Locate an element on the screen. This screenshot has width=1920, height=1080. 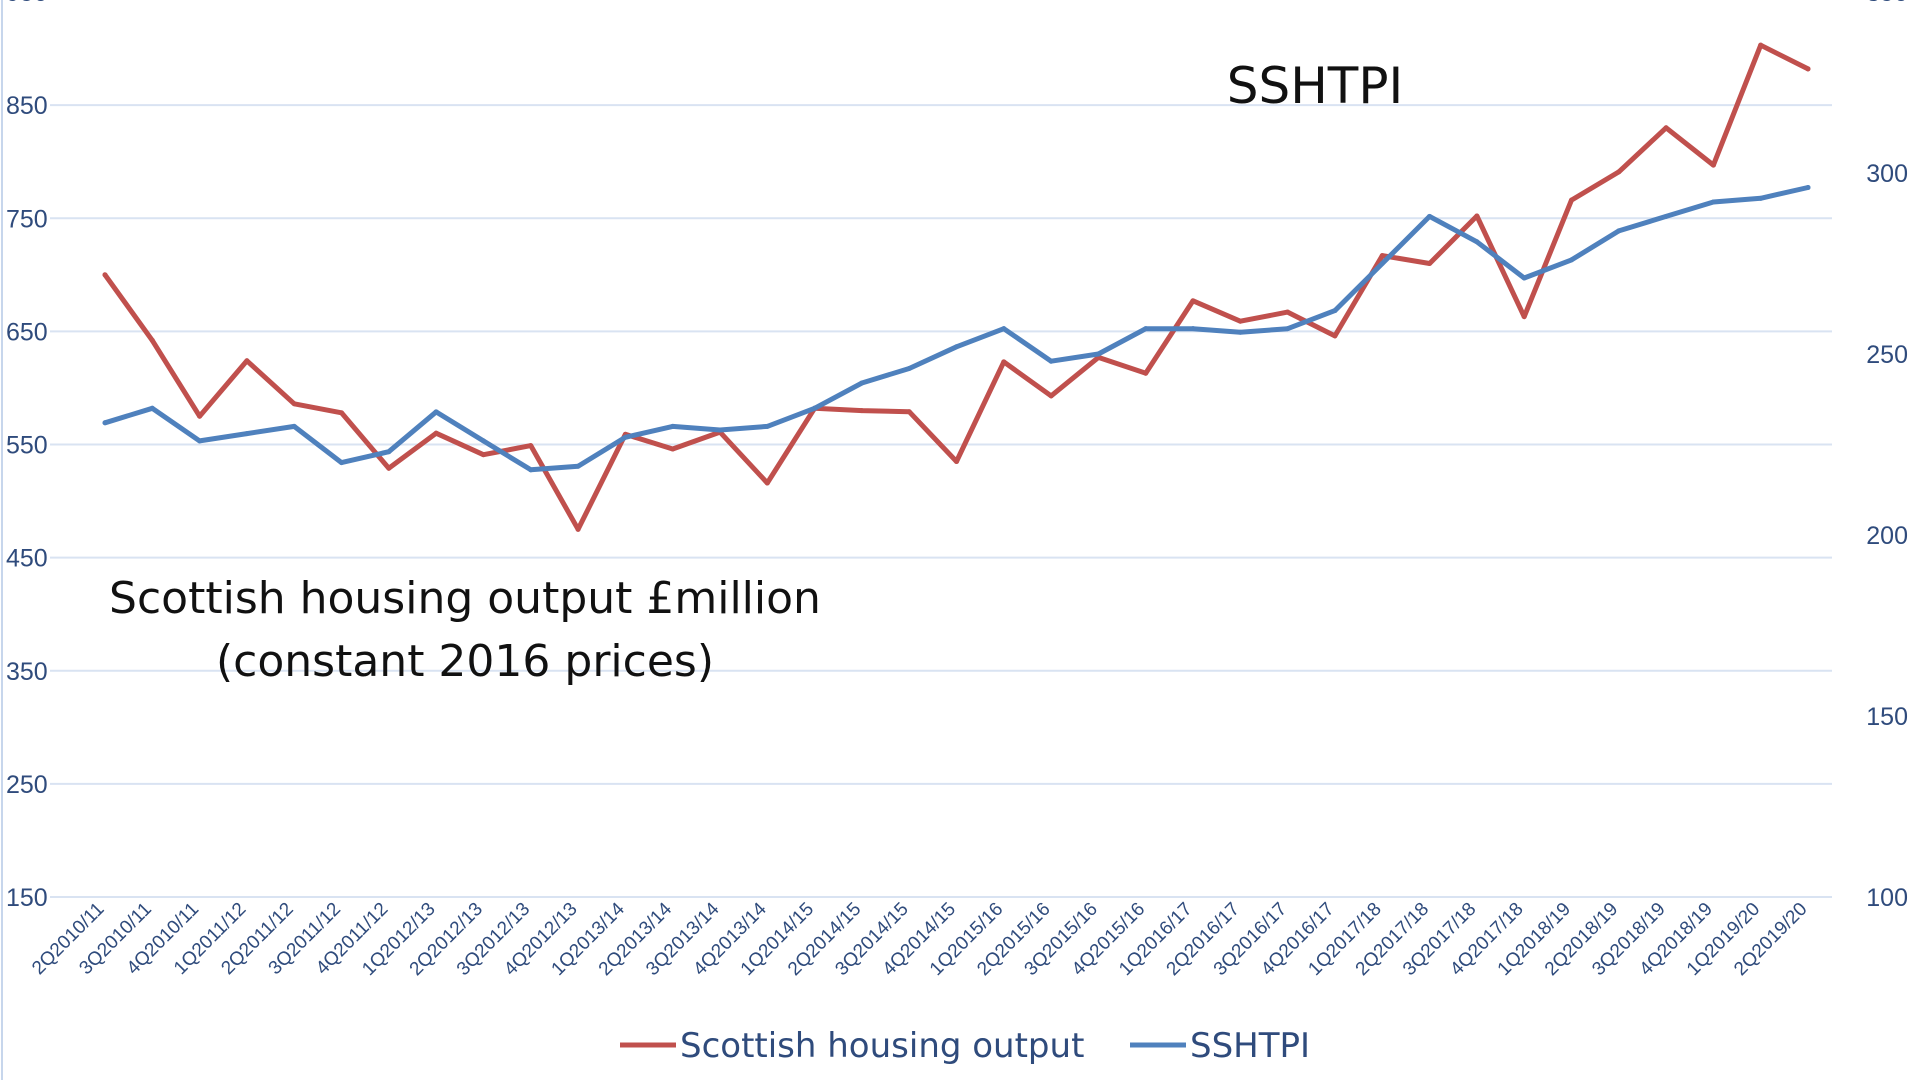
y-left-tick-label: 850 is located at coordinates (27, 106).